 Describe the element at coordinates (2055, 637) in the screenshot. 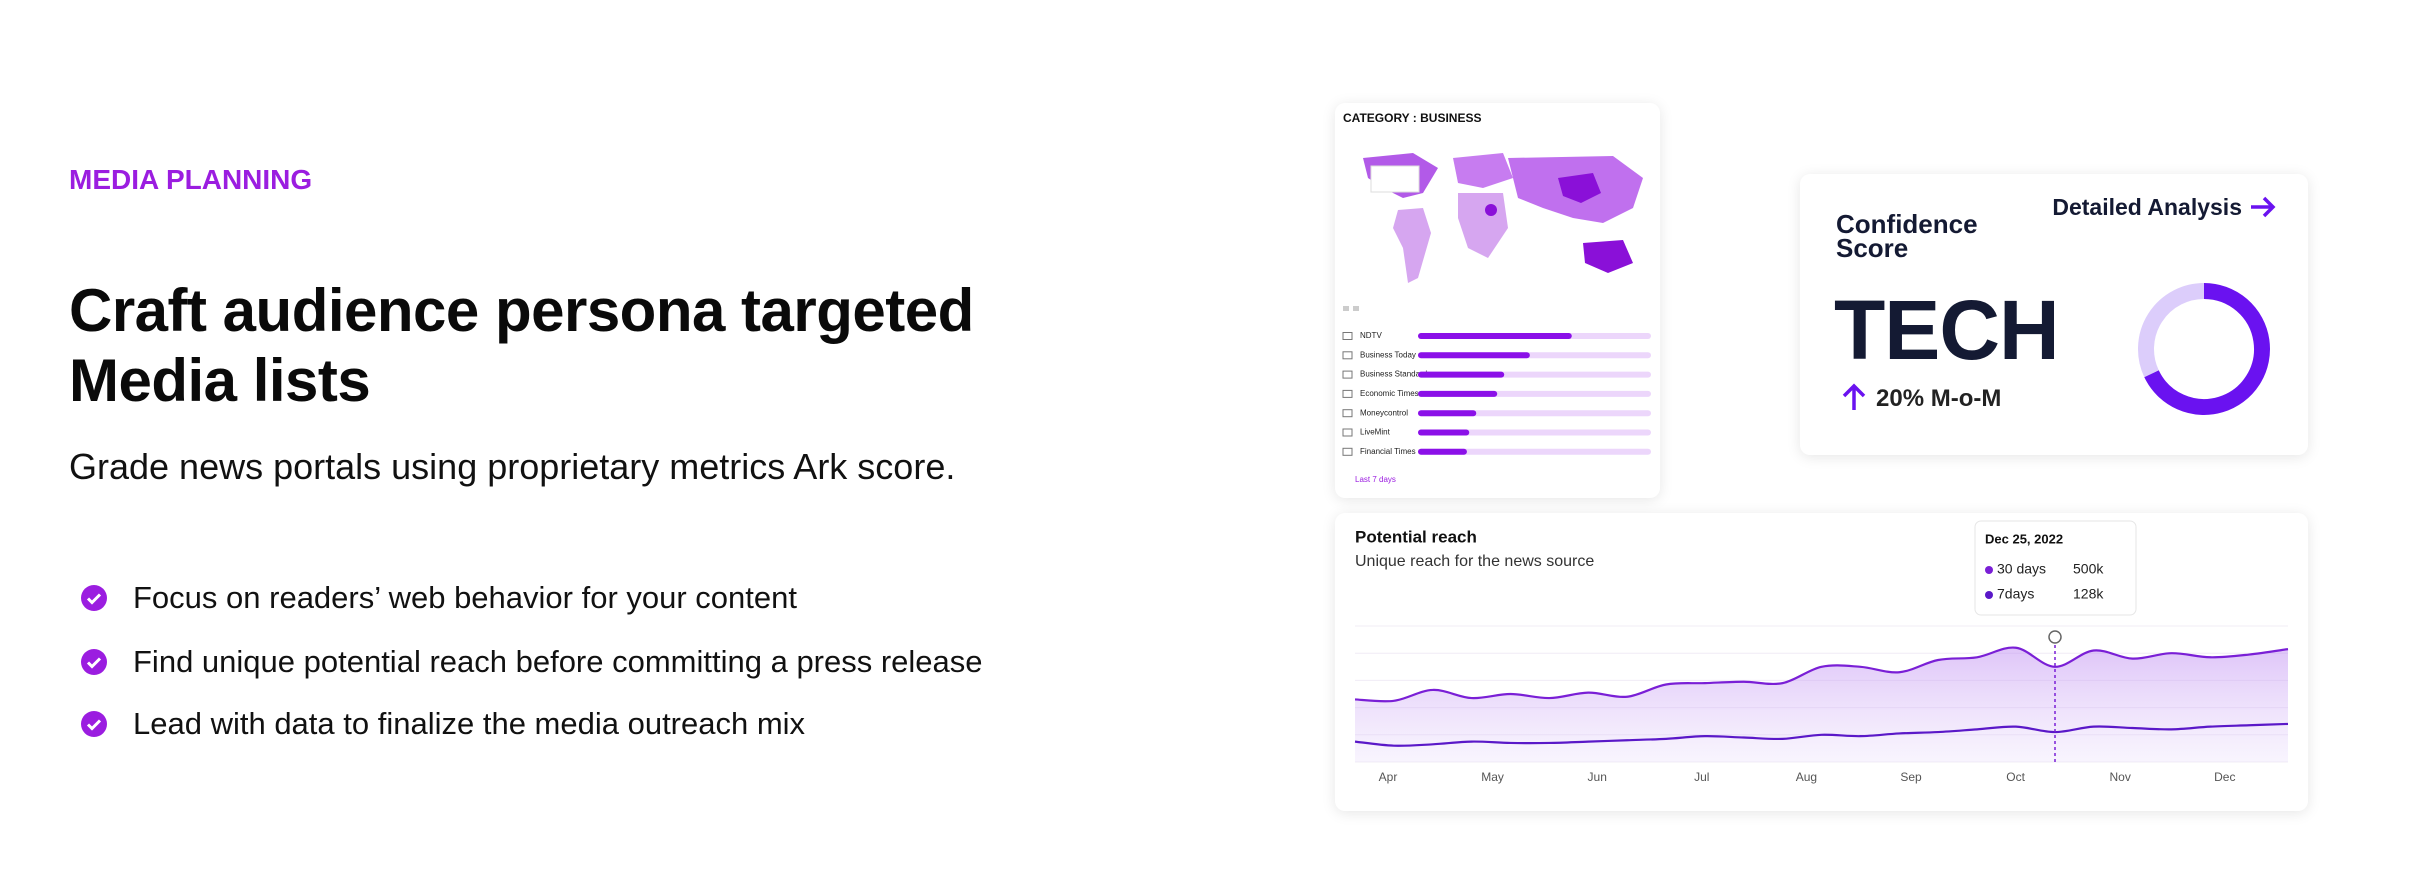

I see `hover-marker` at that location.